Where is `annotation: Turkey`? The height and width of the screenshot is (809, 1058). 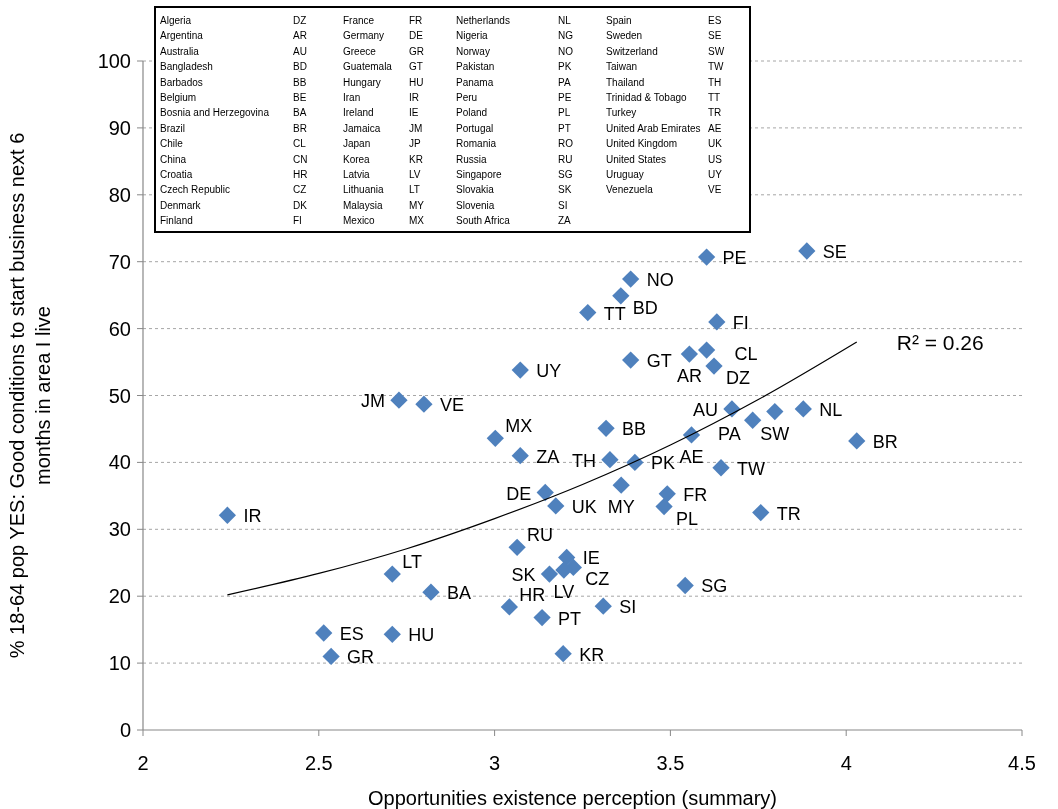 annotation: Turkey is located at coordinates (621, 113).